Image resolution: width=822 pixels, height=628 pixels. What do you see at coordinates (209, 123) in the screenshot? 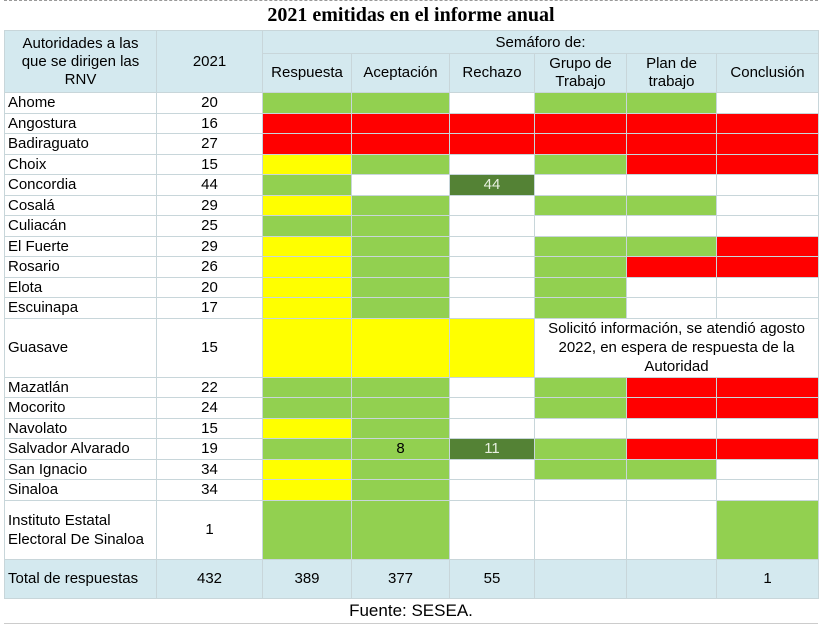
I see `count-cell: 16` at bounding box center [209, 123].